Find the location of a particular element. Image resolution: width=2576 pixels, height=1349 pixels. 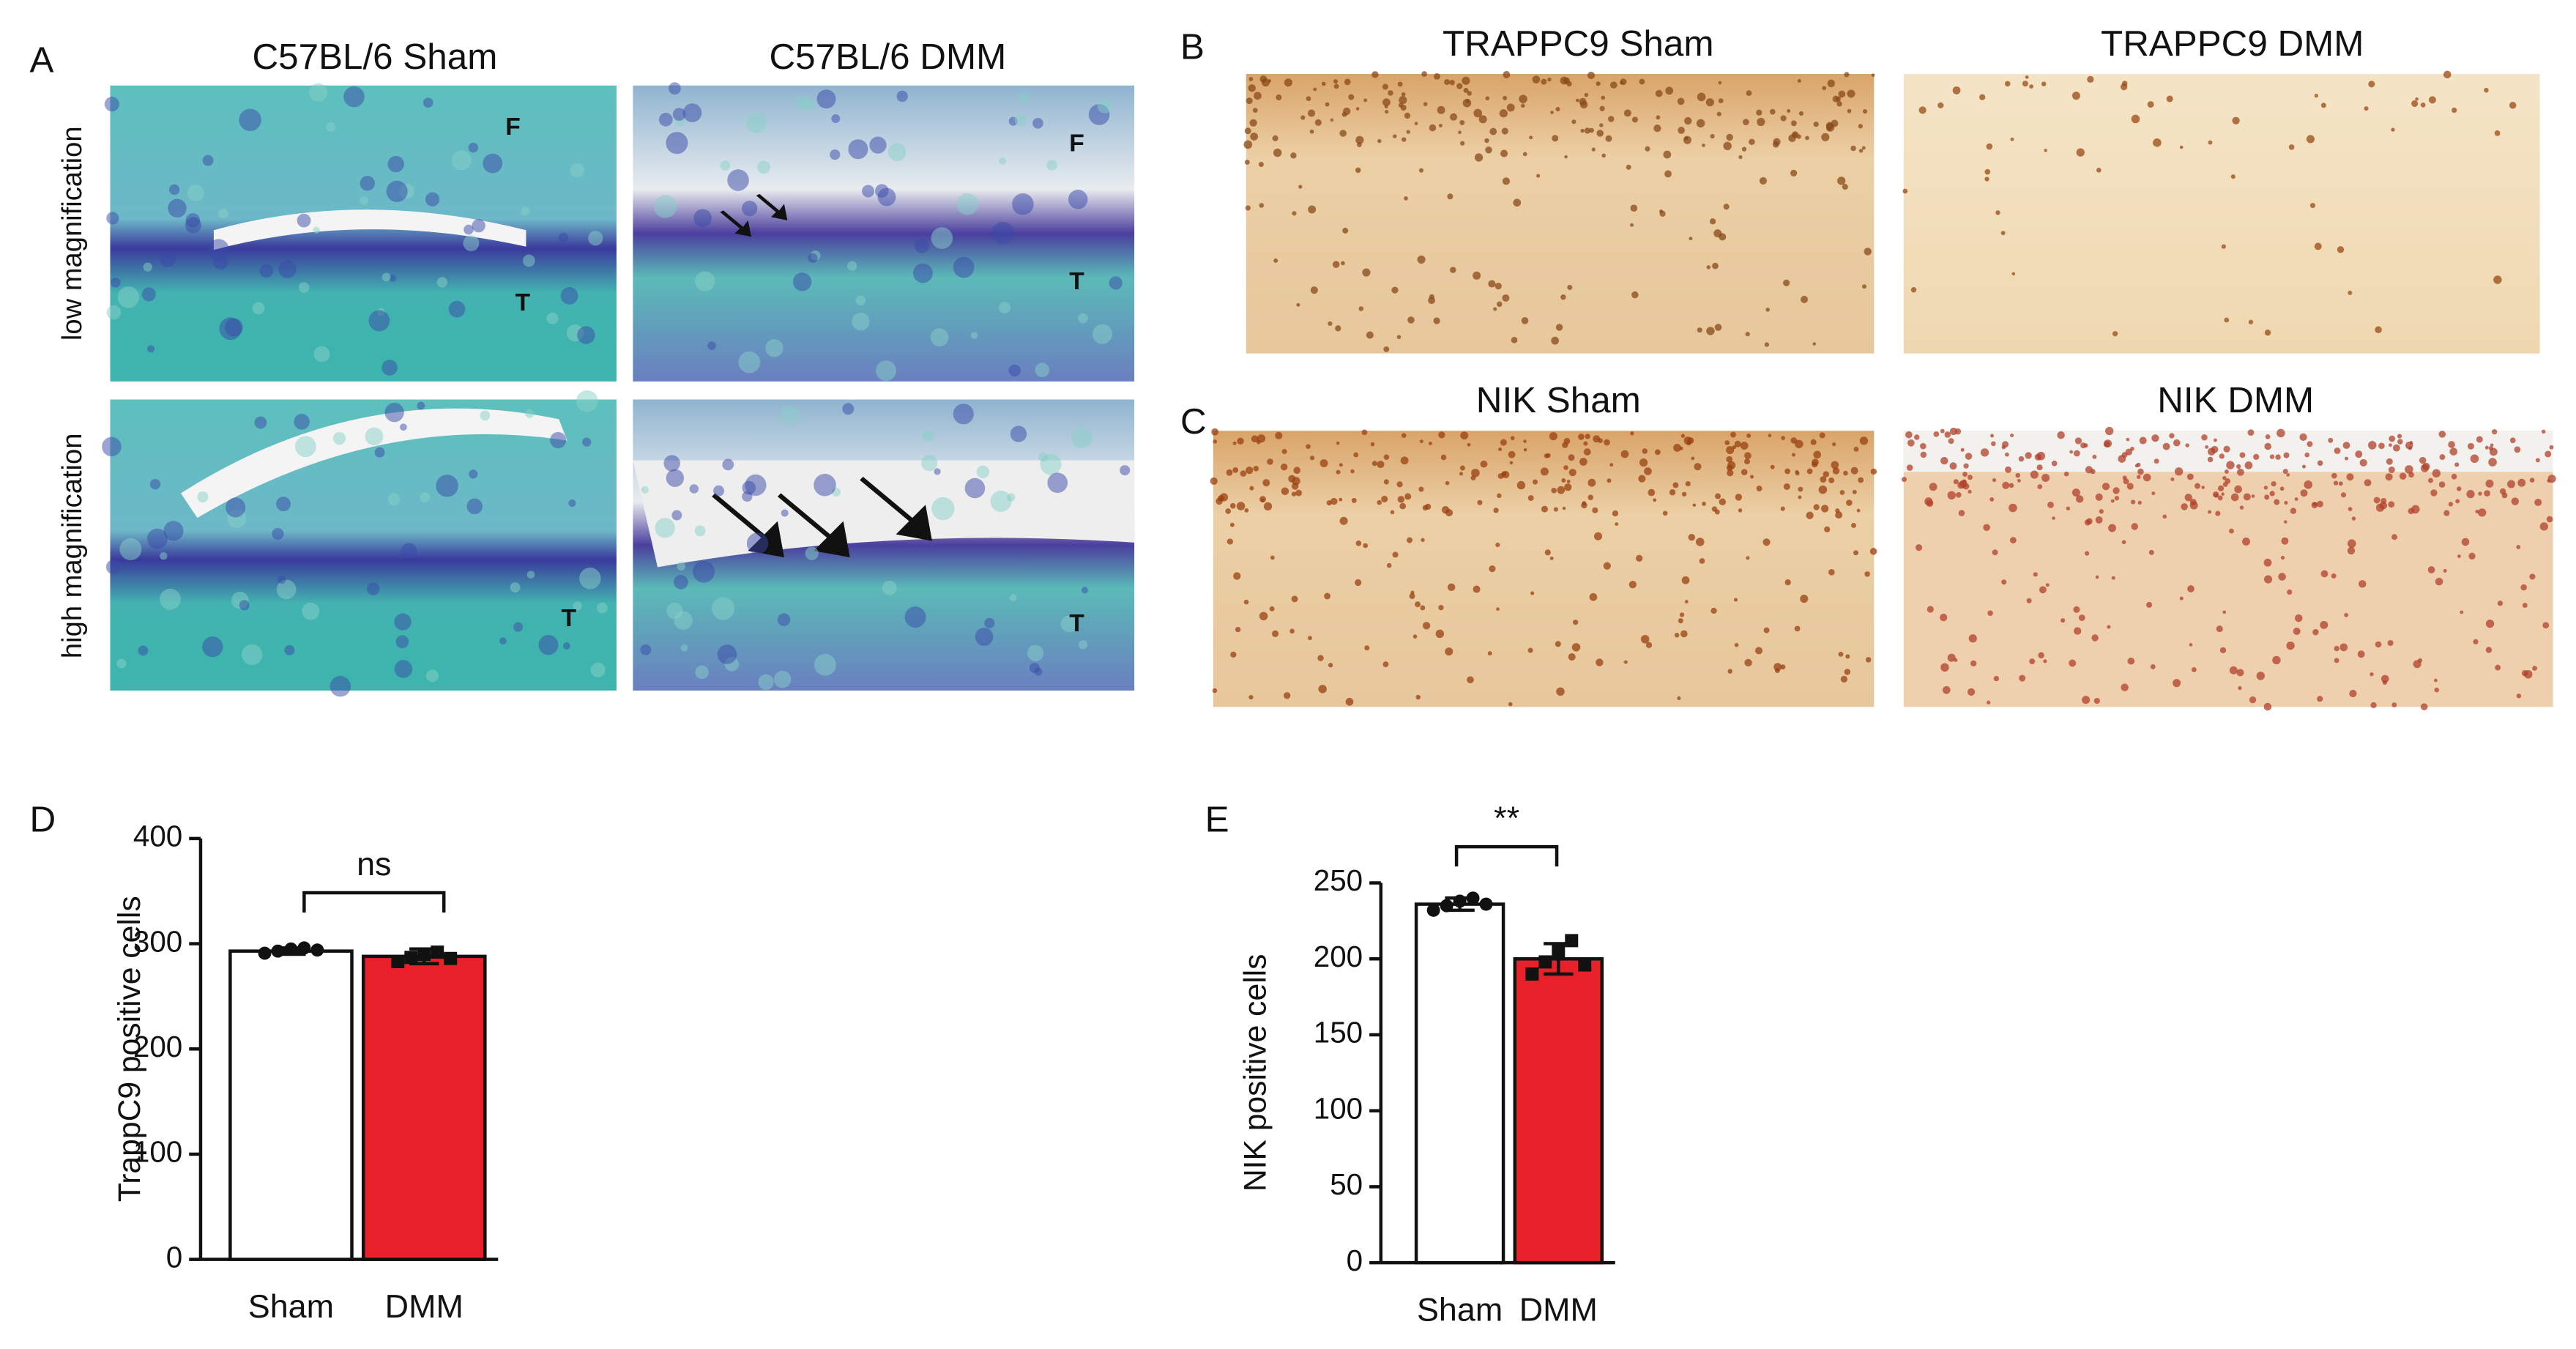

bar is located at coordinates (1558, 1111).